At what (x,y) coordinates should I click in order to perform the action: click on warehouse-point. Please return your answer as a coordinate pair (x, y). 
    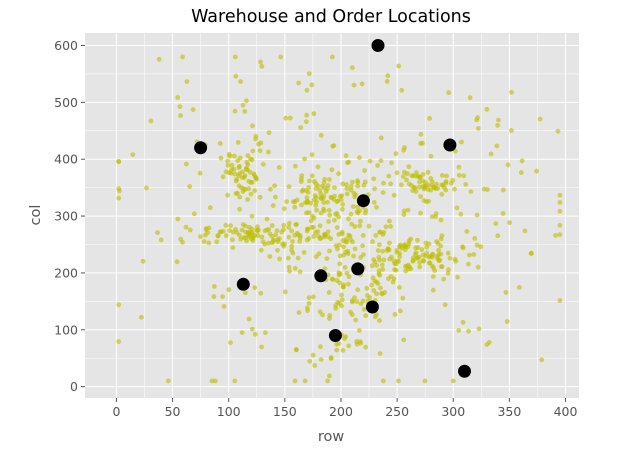
    Looking at the image, I should click on (363, 201).